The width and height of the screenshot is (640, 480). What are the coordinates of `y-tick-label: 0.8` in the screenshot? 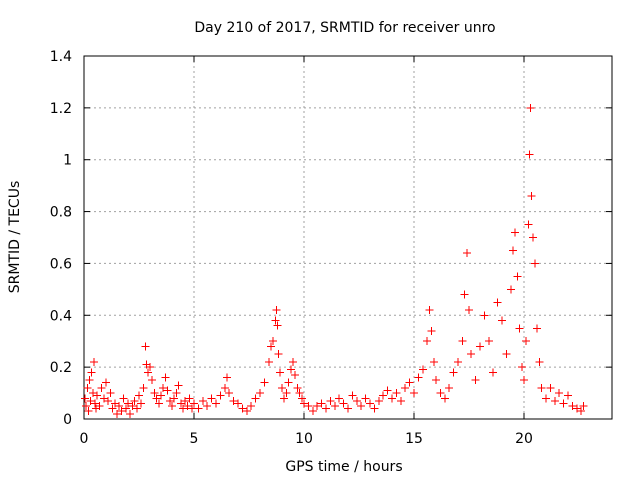 It's located at (61, 213).